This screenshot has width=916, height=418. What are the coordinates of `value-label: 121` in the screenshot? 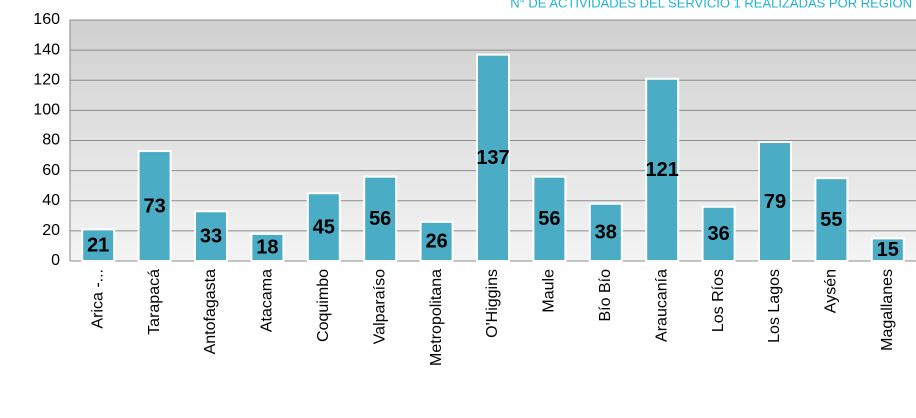 It's located at (662, 170).